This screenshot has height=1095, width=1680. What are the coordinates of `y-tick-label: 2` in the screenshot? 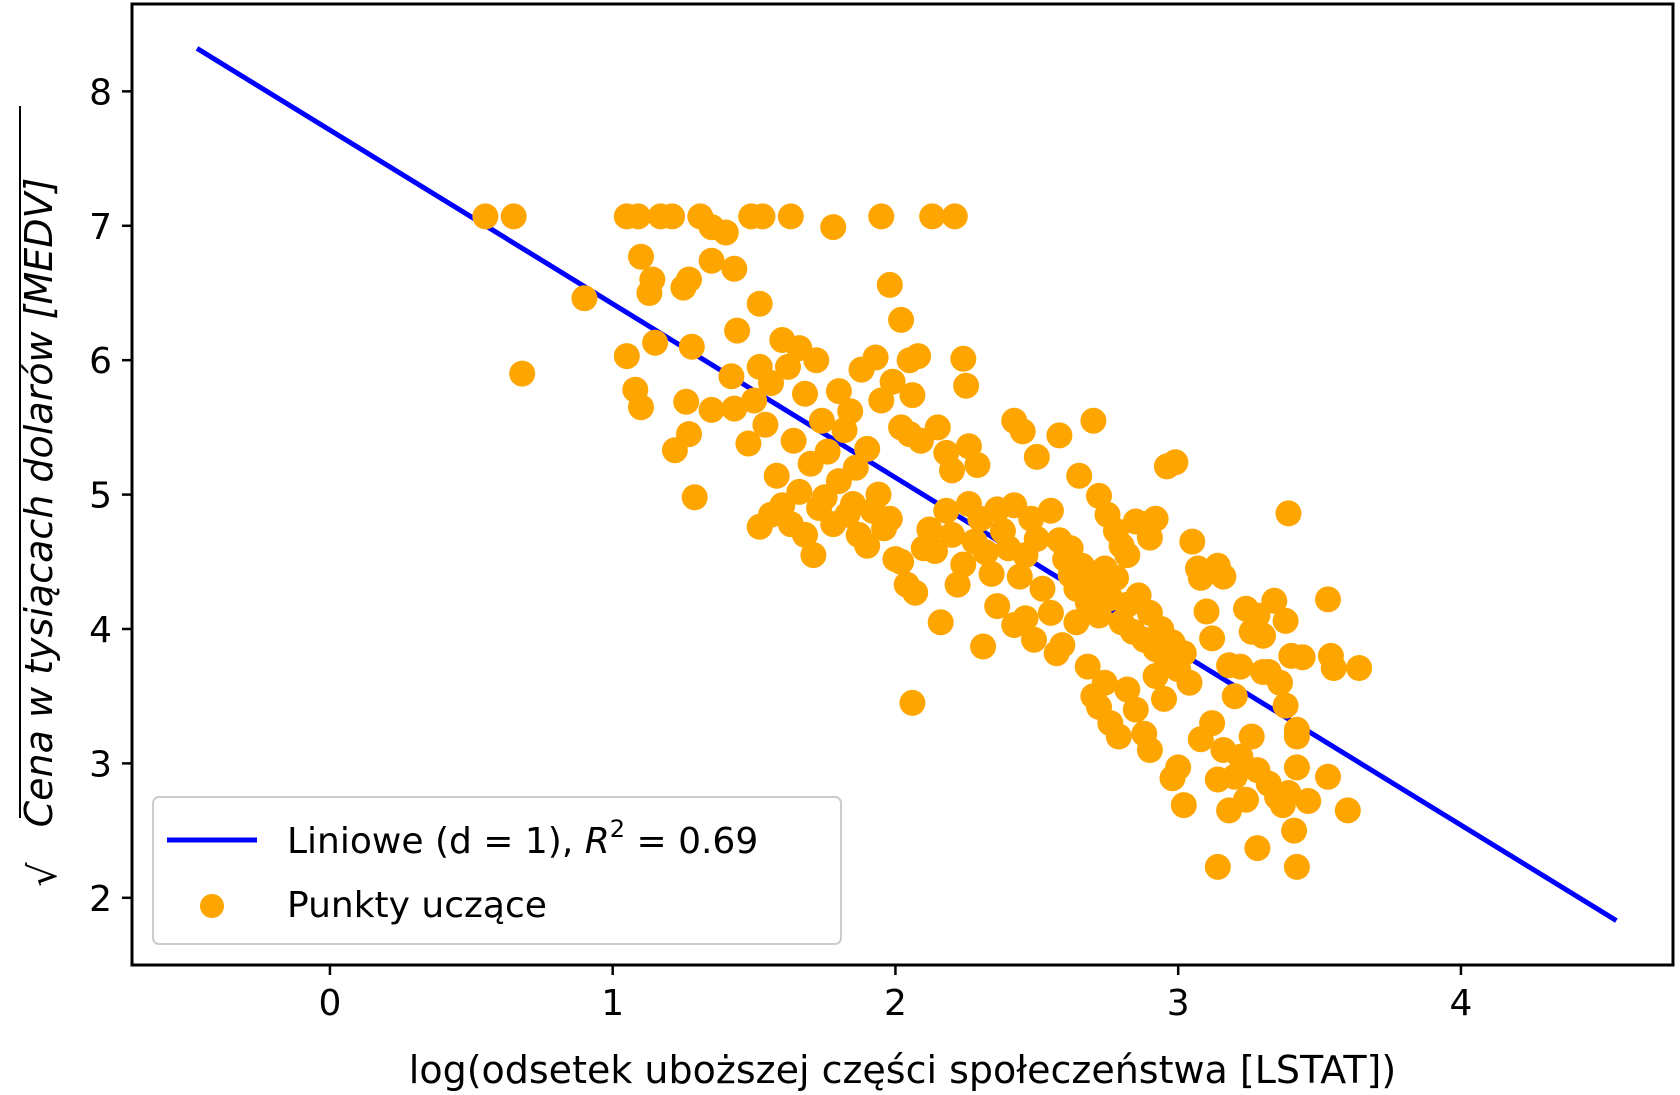 It's located at (100, 899).